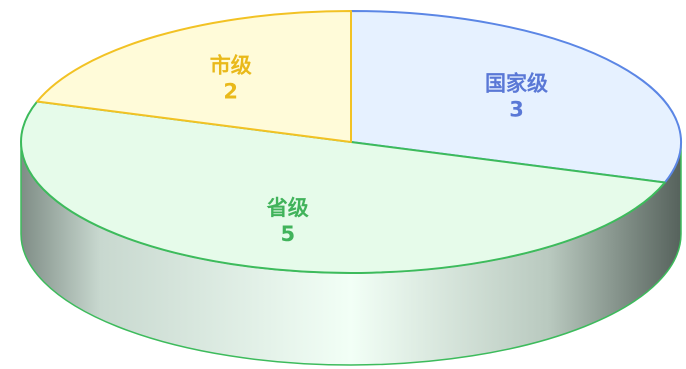 The height and width of the screenshot is (369, 686). What do you see at coordinates (230, 91) in the screenshot?
I see `slice-value-municipal: 2` at bounding box center [230, 91].